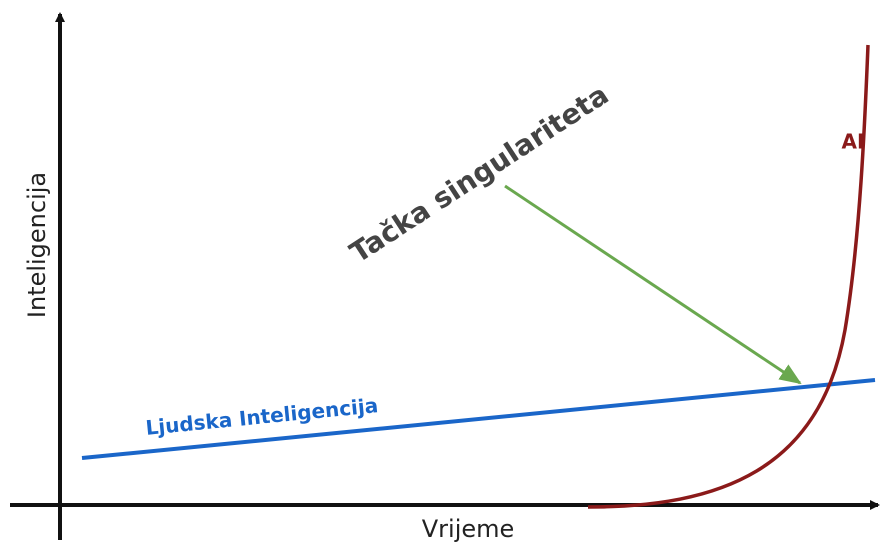  What do you see at coordinates (468, 529) in the screenshot?
I see `x-axis-label: Vrijeme` at bounding box center [468, 529].